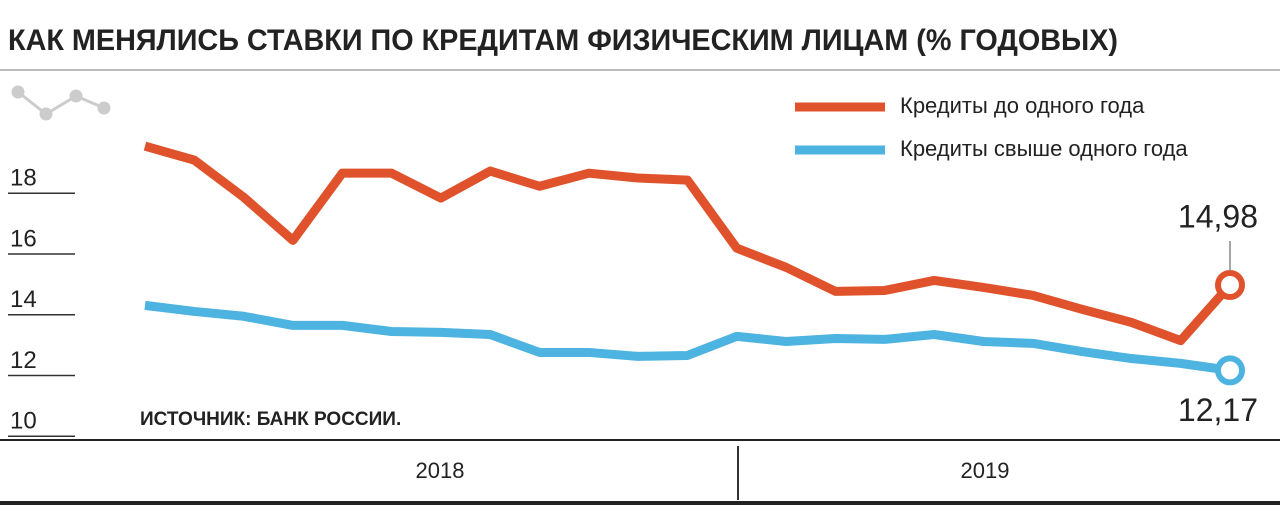  Describe the element at coordinates (1218, 410) in the screenshot. I see `value-label: 12,17` at that location.